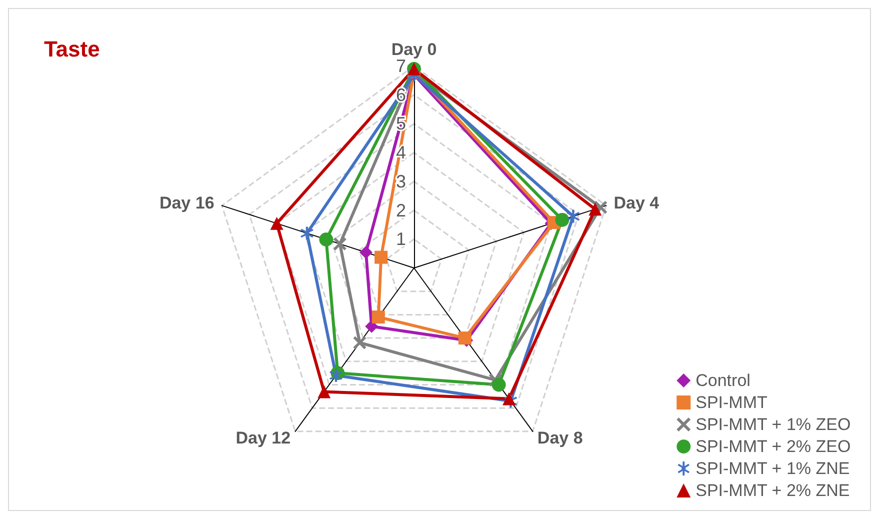  What do you see at coordinates (401, 181) in the screenshot?
I see `y-tick-label: 3` at bounding box center [401, 181].